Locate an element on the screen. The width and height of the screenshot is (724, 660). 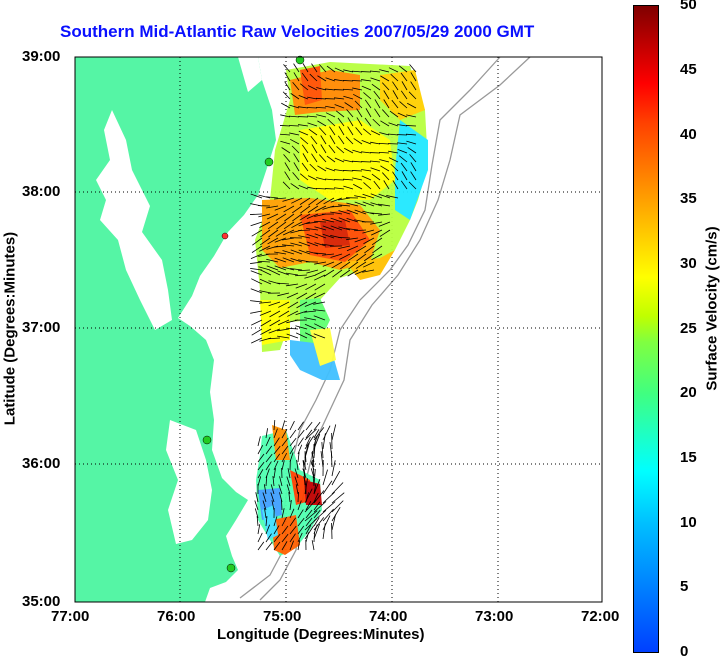
x-tick: 74:00 is located at coordinates (388, 616).